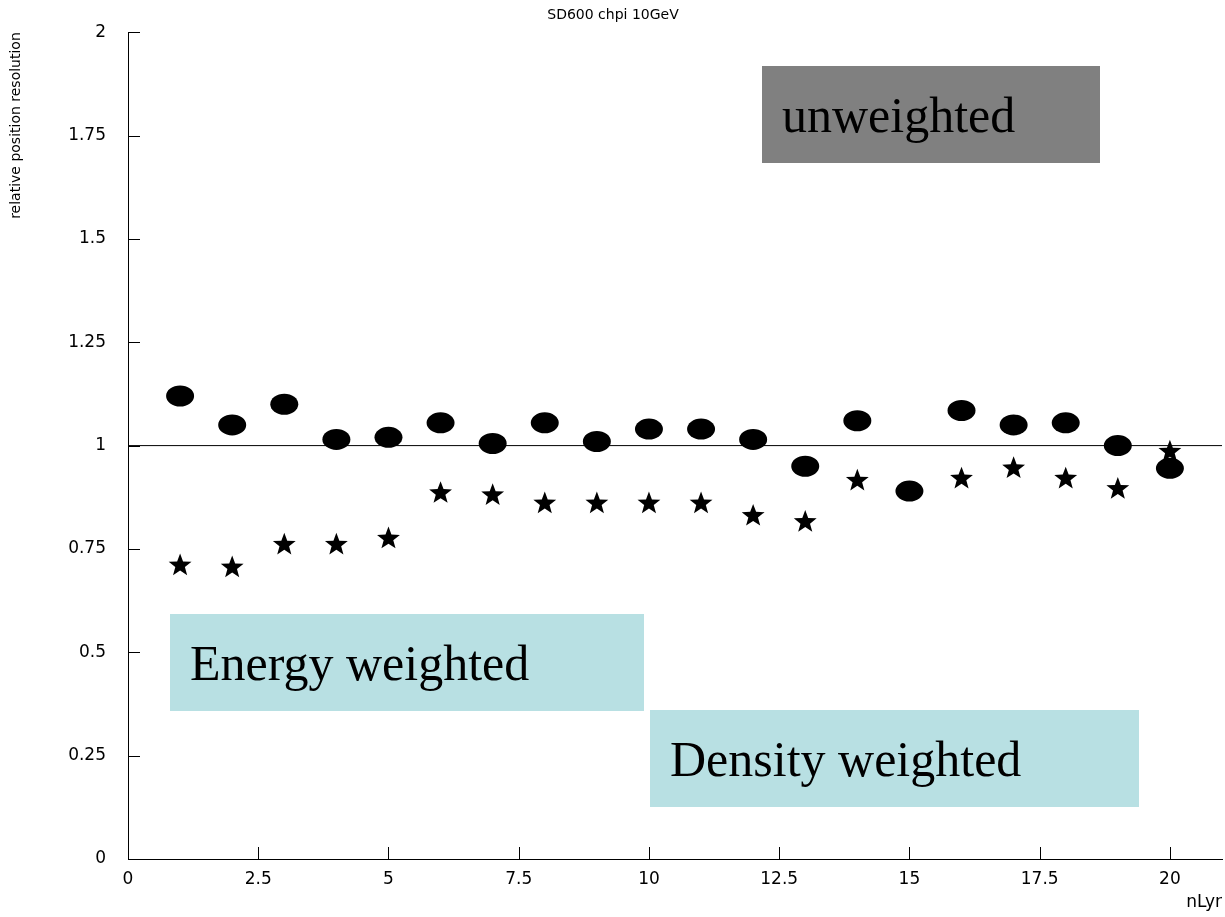 This screenshot has width=1225, height=917. Describe the element at coordinates (87, 754) in the screenshot. I see `y-tick-label: 0.25` at that location.